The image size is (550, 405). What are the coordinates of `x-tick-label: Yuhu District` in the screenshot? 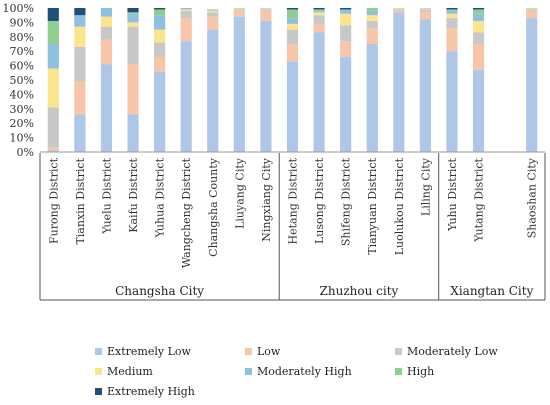 It's located at (452, 194).